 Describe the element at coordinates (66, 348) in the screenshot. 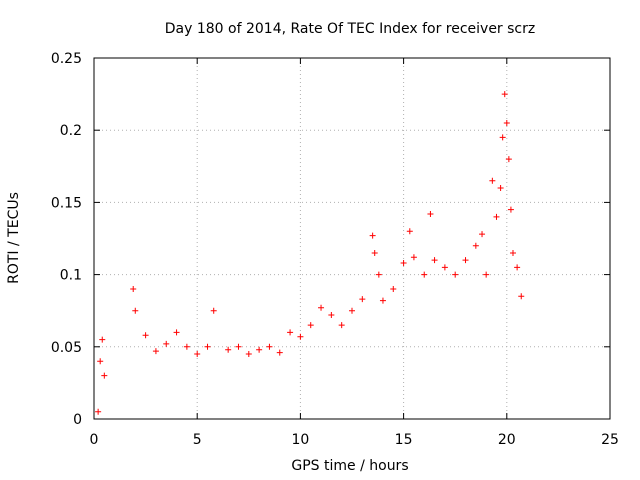

I see `y-tick-label: 0.05` at that location.